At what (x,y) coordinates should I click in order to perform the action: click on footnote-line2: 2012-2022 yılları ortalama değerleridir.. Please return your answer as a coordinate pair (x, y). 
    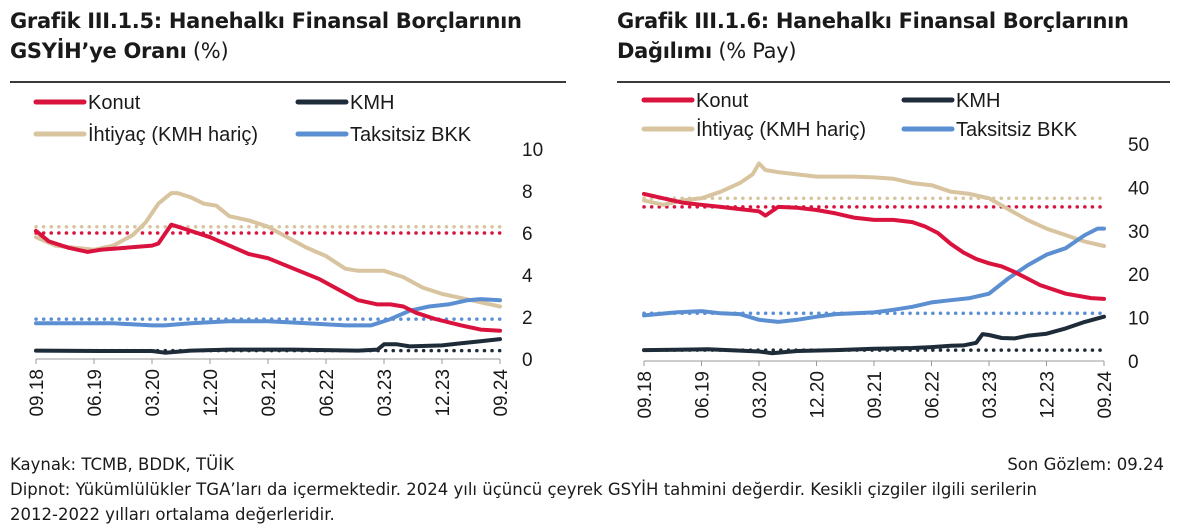
    Looking at the image, I should click on (172, 514).